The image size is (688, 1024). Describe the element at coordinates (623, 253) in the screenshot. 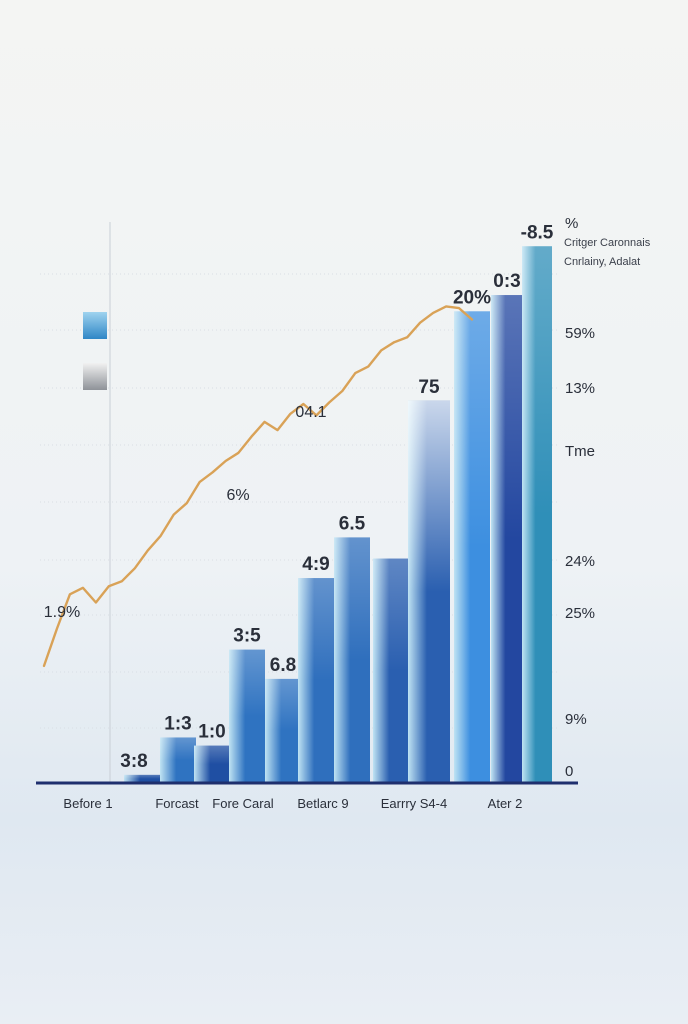

I see `legend-text: Critger Caronnais Cnrlainy, Adalat` at that location.